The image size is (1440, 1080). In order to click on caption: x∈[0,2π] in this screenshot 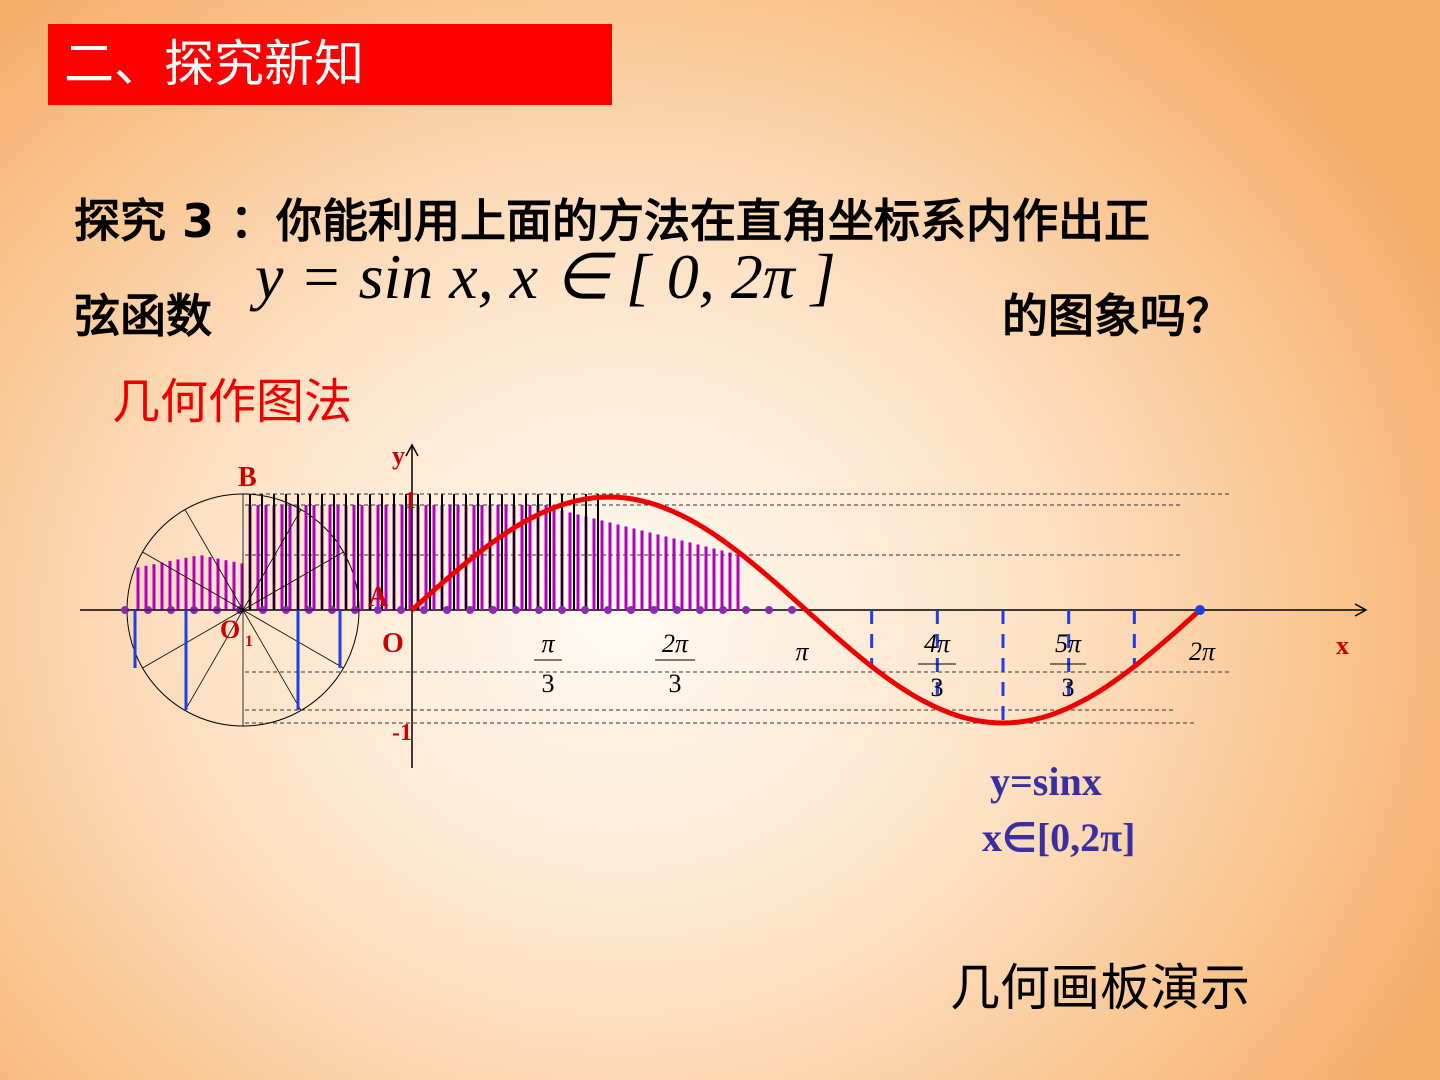, I will do `click(1059, 837)`.